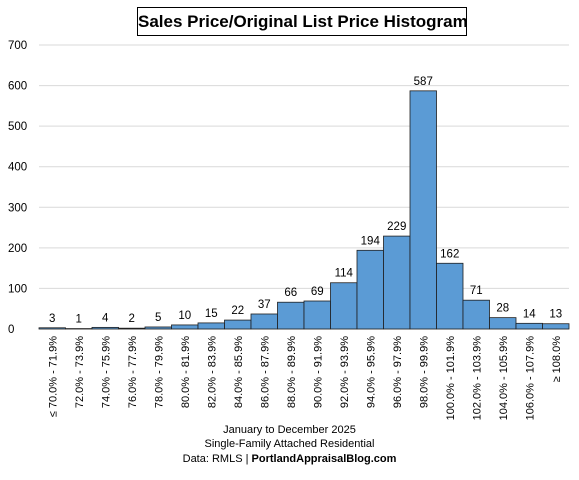  What do you see at coordinates (239, 372) in the screenshot?
I see `x-tick-label: 84.0% - 85.9%` at bounding box center [239, 372].